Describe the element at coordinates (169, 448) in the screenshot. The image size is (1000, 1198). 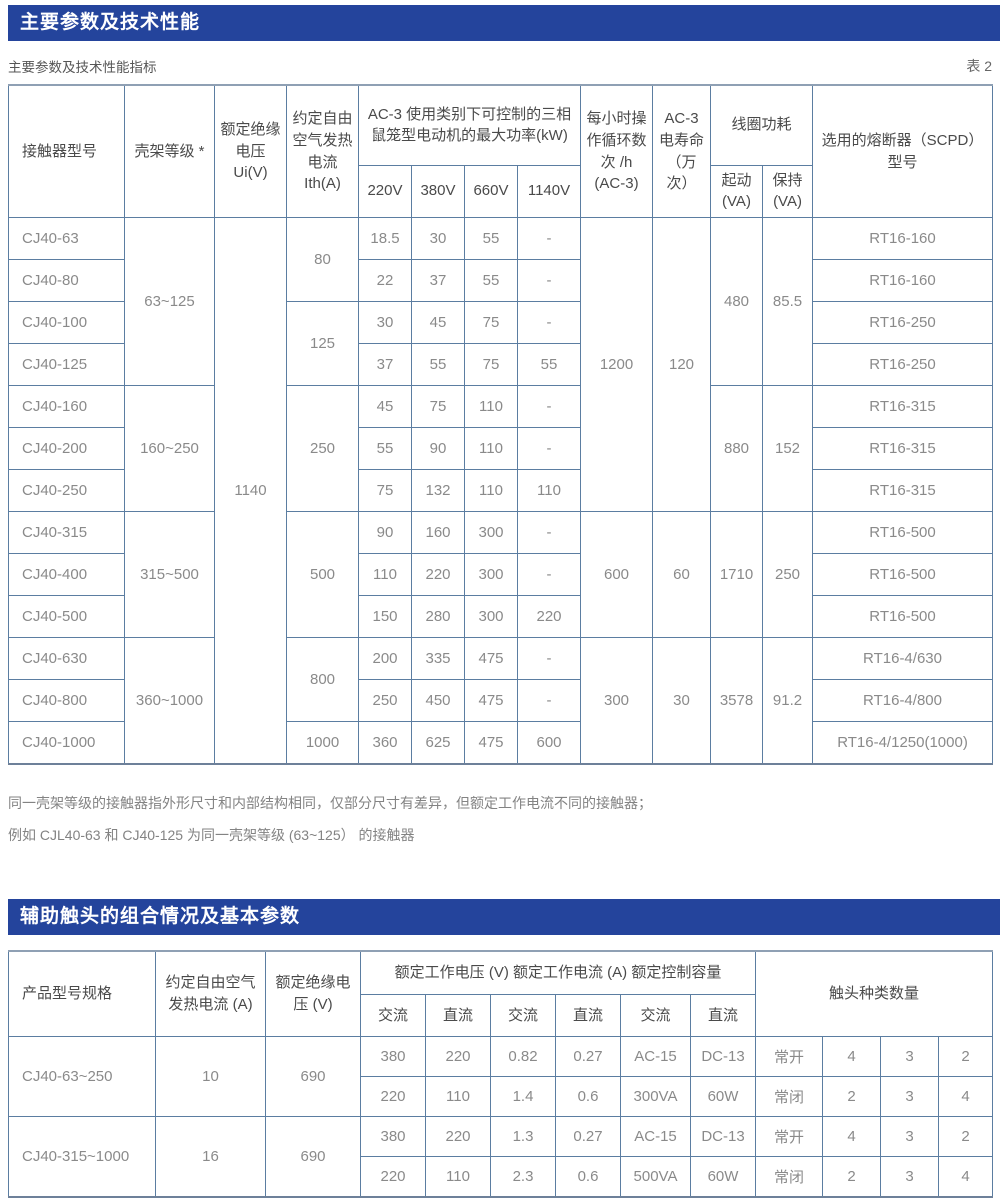
I see `table-cell: 160~250` at that location.